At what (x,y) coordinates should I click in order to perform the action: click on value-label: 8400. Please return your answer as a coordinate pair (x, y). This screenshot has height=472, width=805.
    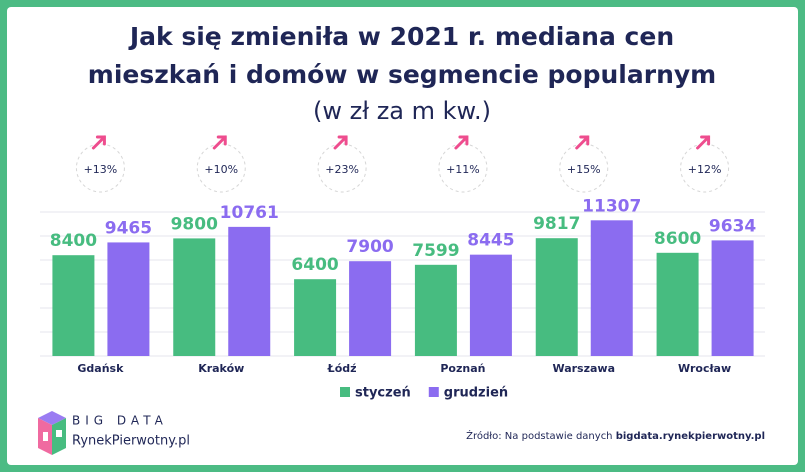
    Looking at the image, I should click on (73, 241).